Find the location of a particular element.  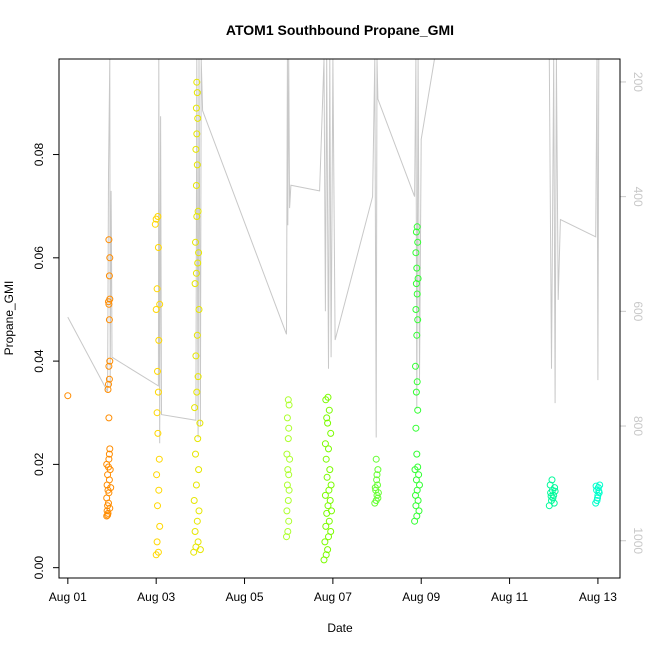

x-tick-label: Aug 01 is located at coordinates (68, 597).